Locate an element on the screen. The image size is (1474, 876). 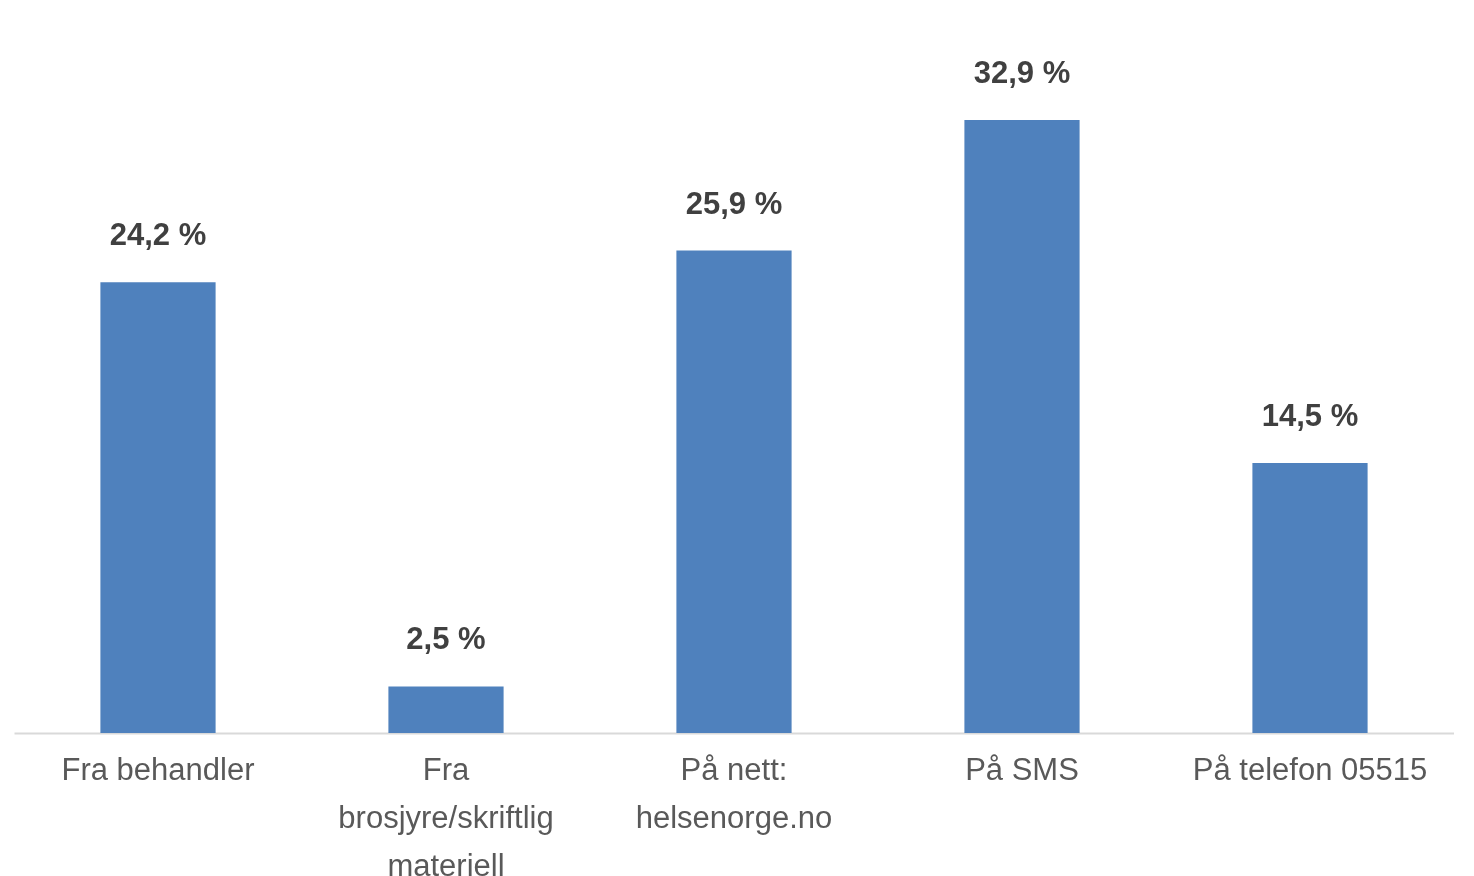
x-tick-label: På SMS is located at coordinates (1022, 769).